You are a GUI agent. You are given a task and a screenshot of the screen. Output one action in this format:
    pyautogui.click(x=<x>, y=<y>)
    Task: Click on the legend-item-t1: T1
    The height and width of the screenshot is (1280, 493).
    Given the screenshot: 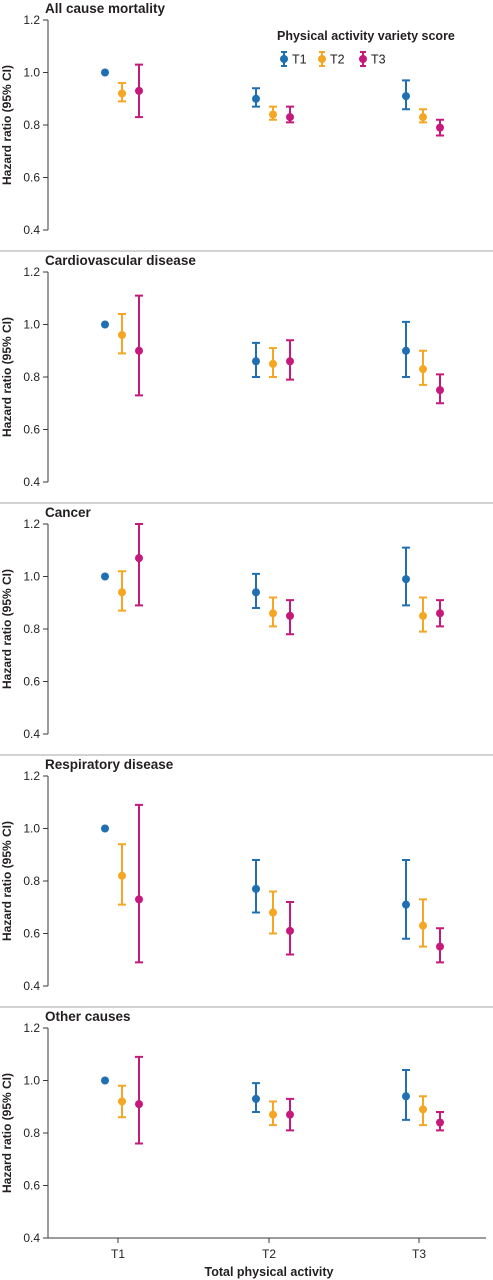 What is the action you would take?
    pyautogui.click(x=293, y=59)
    